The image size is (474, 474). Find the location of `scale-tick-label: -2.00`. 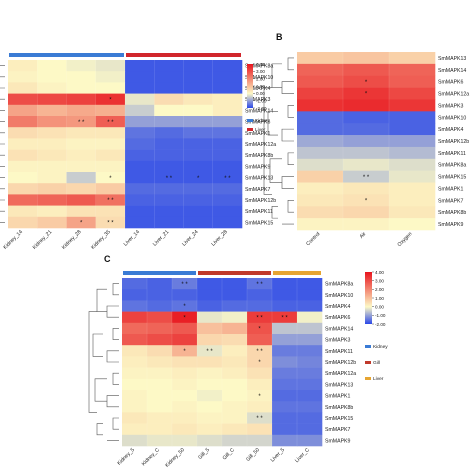

scale-tick-label: -2.00 is located at coordinates (380, 324).